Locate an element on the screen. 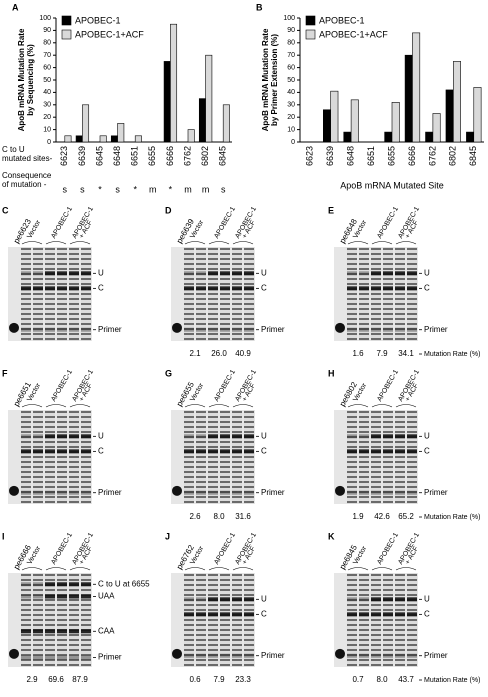  x-tick-label: 6651 is located at coordinates (135, 156).